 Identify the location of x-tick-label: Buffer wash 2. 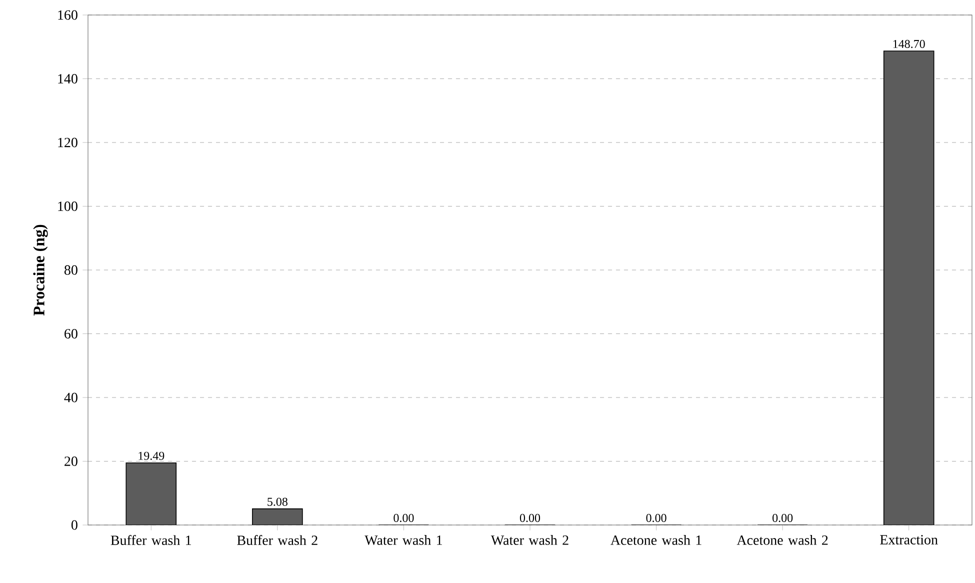
(277, 540).